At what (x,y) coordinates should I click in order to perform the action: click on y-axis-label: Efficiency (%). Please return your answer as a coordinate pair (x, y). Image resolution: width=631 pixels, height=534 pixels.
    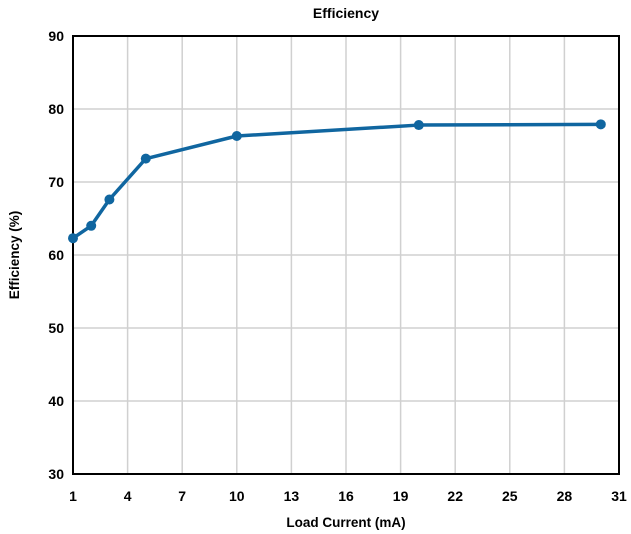
    Looking at the image, I should click on (14, 255).